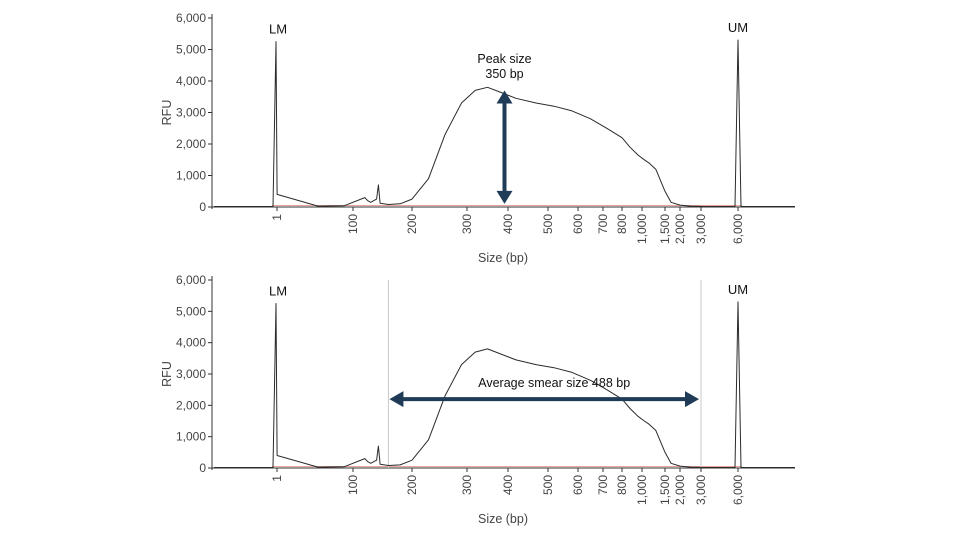  Describe the element at coordinates (554, 383) in the screenshot. I see `smear-size-label: Average smear size 488 bp` at that location.